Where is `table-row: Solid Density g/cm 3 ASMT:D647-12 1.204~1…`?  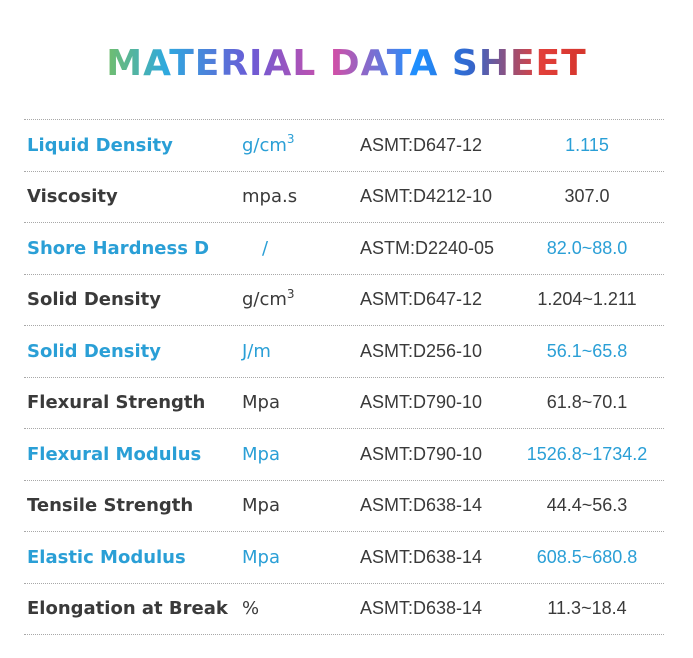
table-row: Solid Density g/cm 3 ASMT:D647-12 1.204~1… is located at coordinates (344, 300).